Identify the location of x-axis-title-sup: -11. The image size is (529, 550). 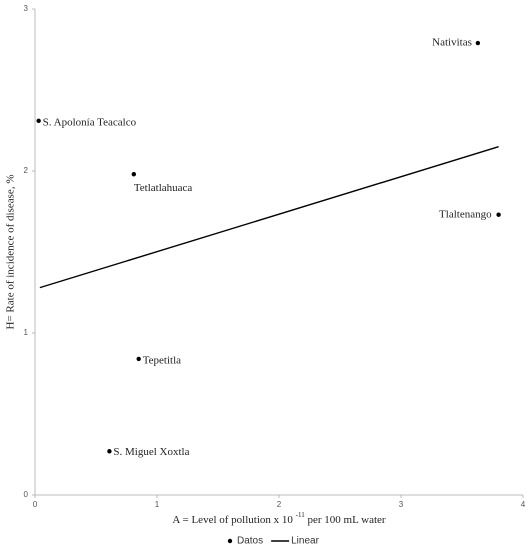
(301, 515).